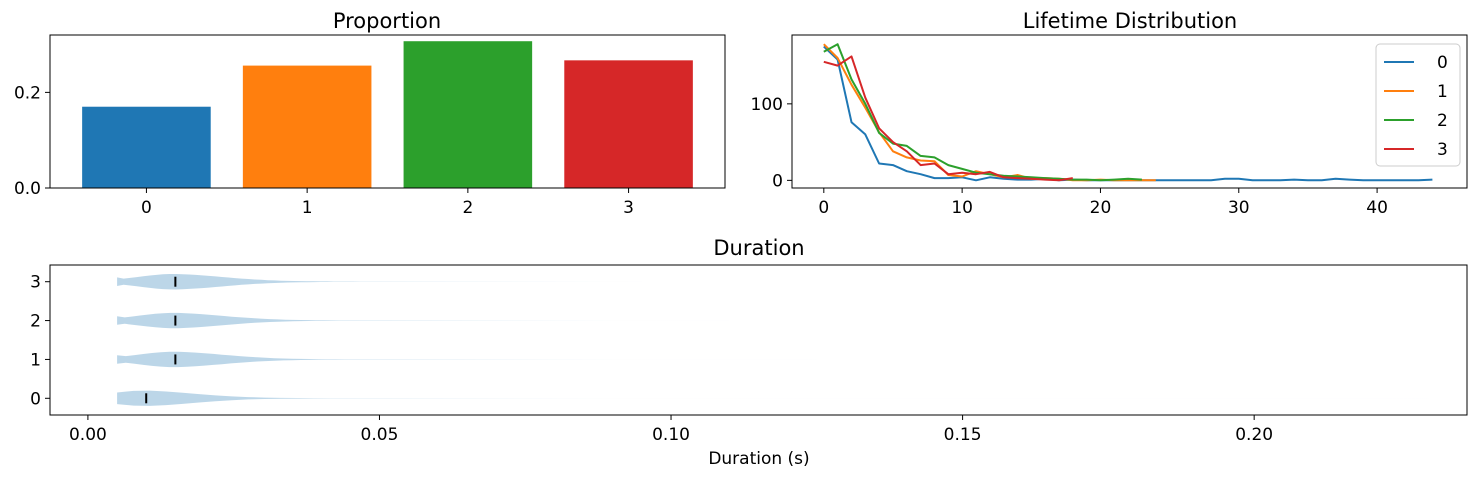 This screenshot has width=1477, height=478. I want to click on legend-label-0: 0, so click(1442, 63).